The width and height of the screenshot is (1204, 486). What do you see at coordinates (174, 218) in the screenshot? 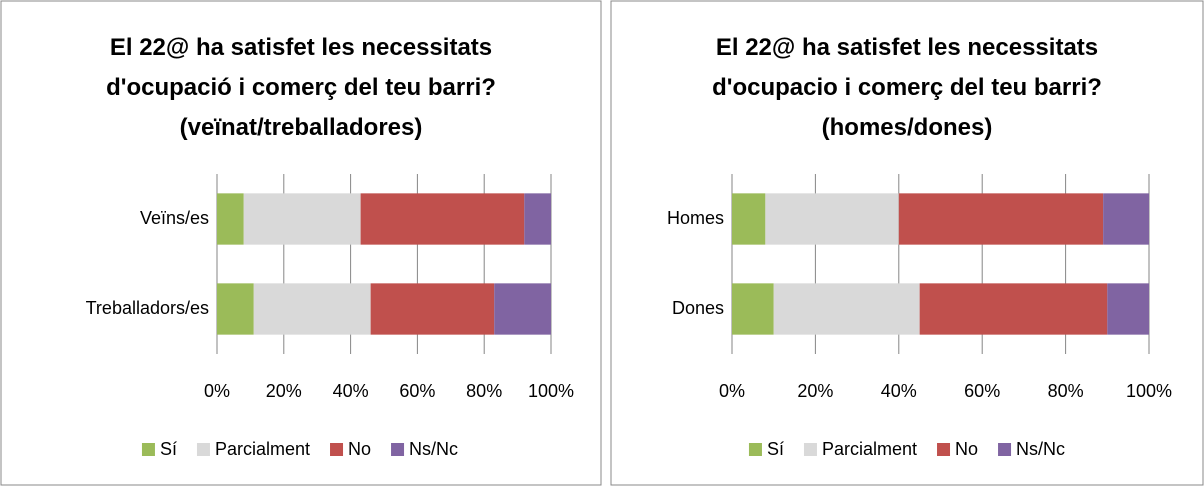
I see `y-tick-label: Veïns/es` at bounding box center [174, 218].